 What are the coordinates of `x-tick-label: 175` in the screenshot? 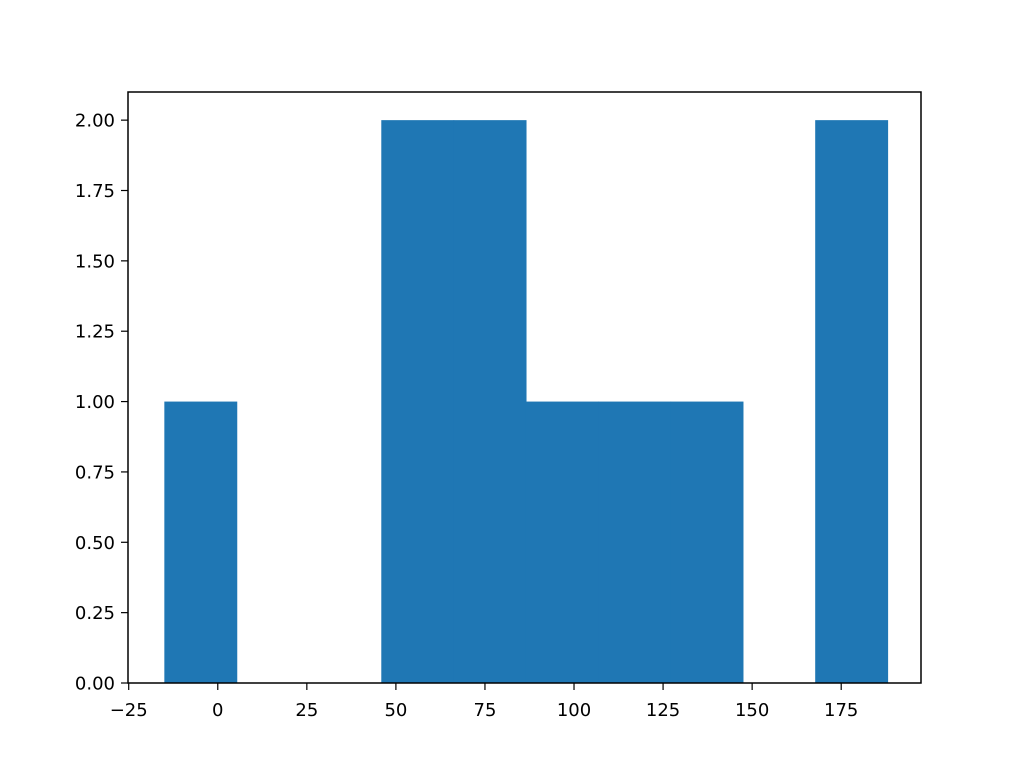 It's located at (841, 710).